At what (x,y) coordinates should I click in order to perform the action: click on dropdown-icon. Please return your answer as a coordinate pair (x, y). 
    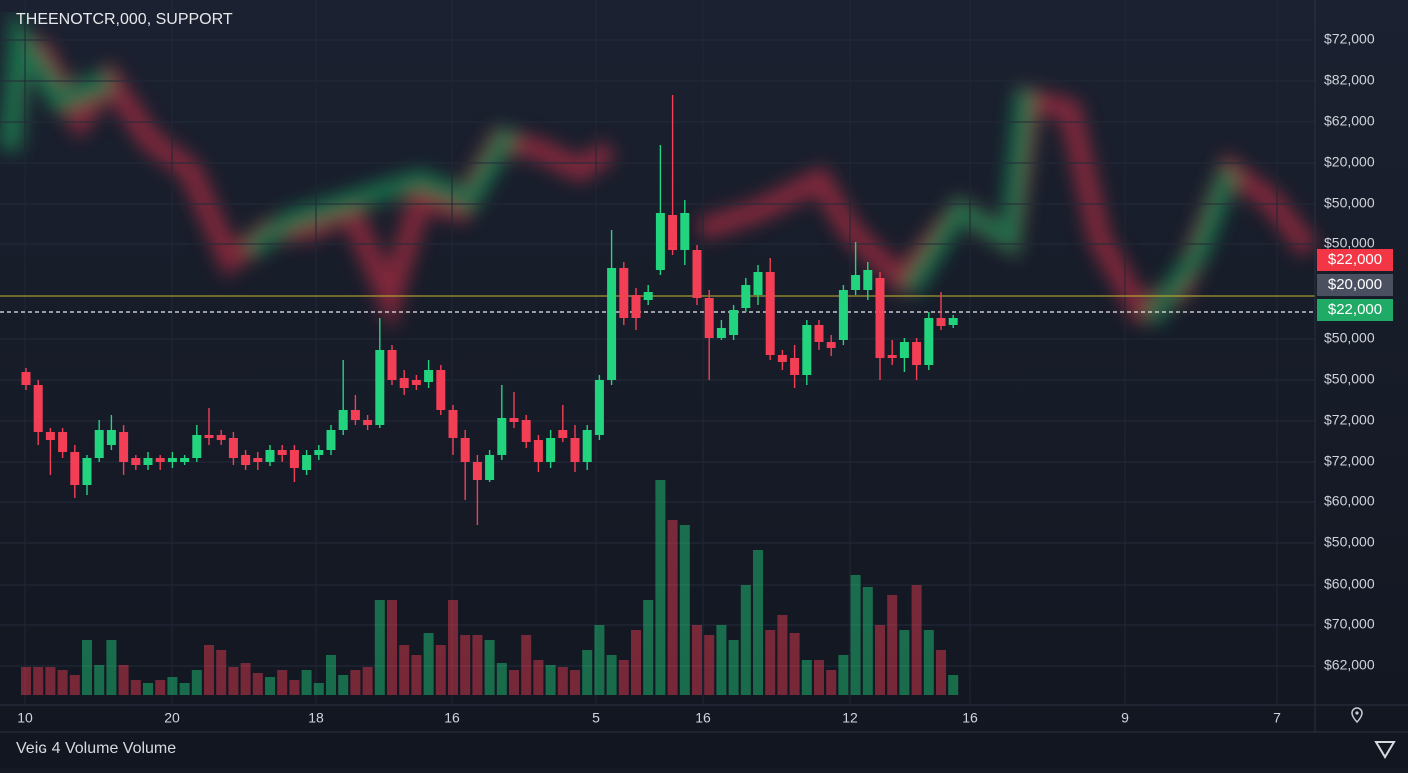
    Looking at the image, I should click on (1385, 750).